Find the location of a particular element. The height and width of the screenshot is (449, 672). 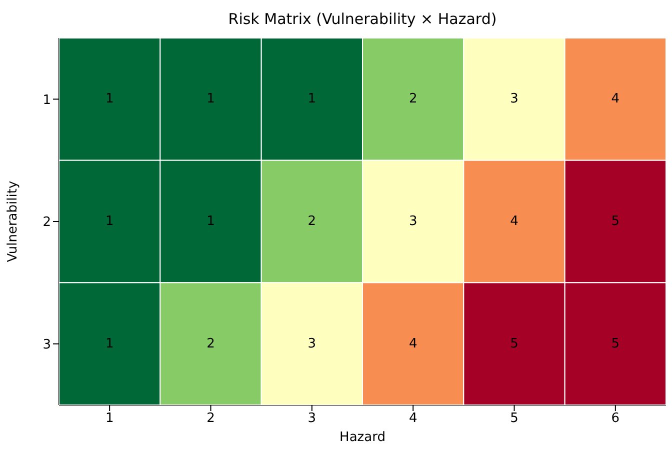

x-tick-label: 2 is located at coordinates (210, 418).